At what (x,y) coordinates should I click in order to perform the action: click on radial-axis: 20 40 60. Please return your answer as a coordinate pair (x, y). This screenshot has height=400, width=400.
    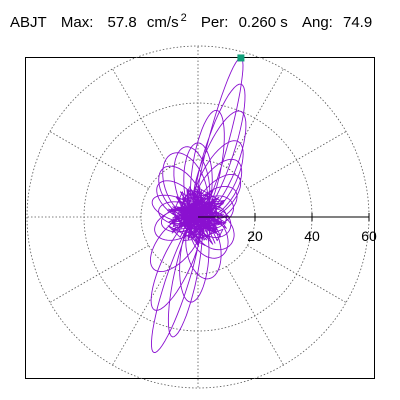
    Looking at the image, I should click on (287, 228).